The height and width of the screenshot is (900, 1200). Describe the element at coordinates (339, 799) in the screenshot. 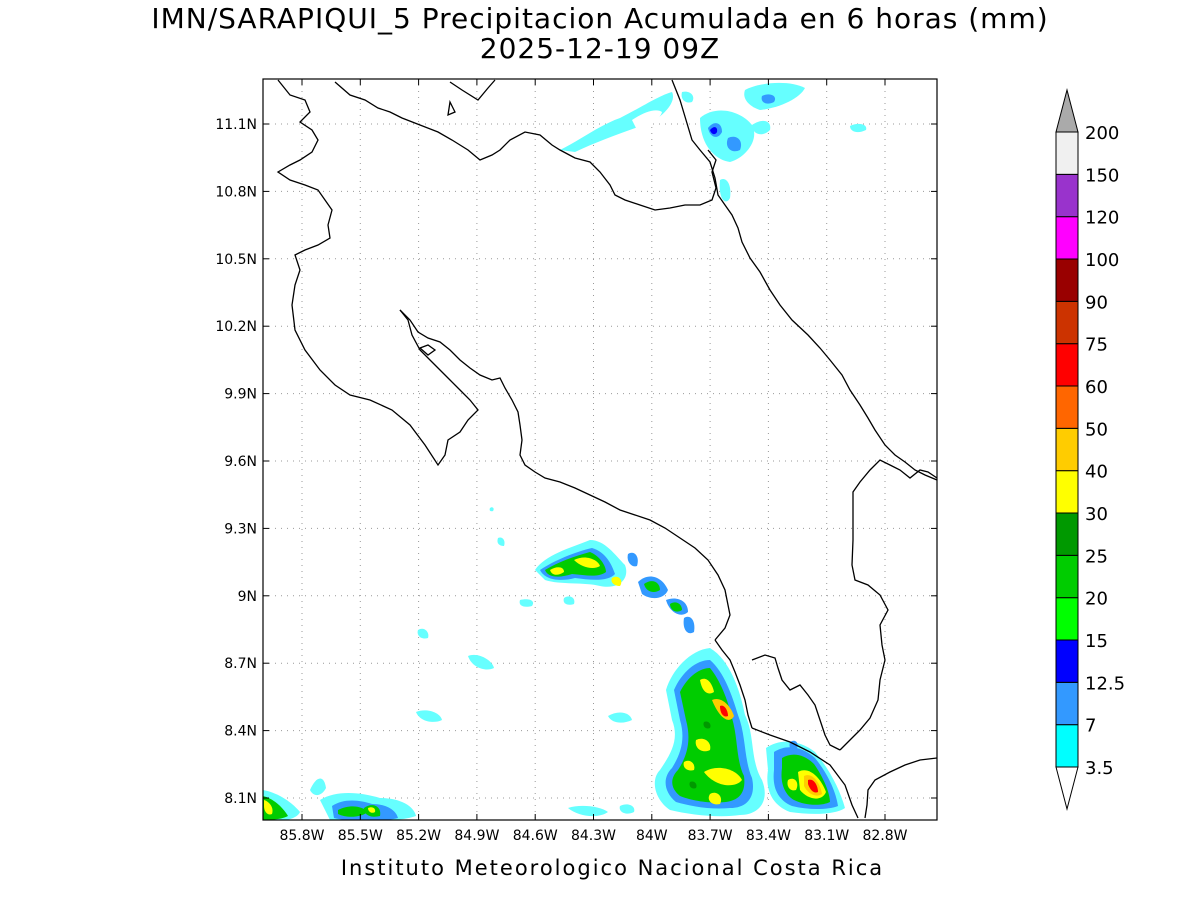

I see `precip-cluster-southwest` at that location.